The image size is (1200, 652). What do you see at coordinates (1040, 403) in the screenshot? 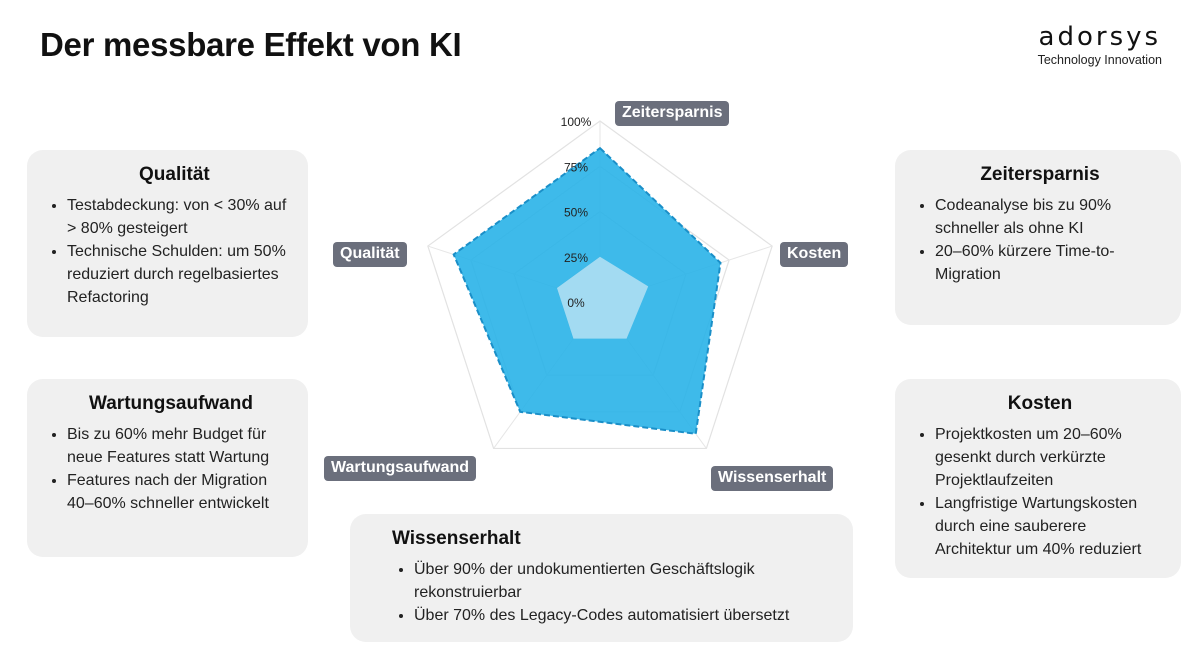
I see `card-title: Kosten` at bounding box center [1040, 403].